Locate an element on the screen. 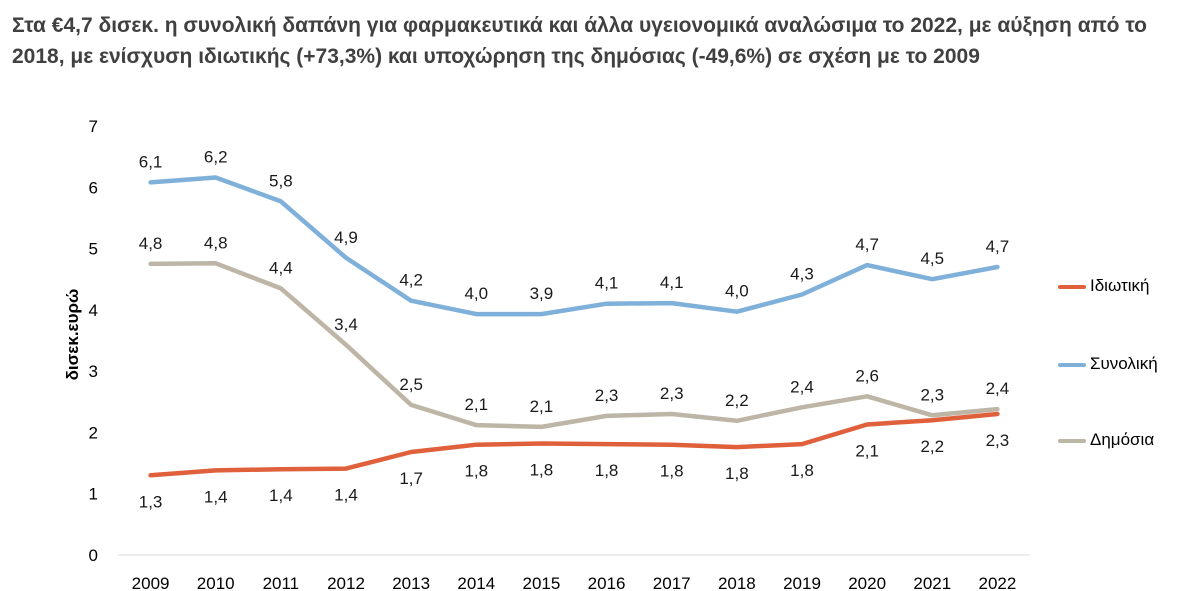 The height and width of the screenshot is (591, 1182). data-label-total: 4,2 is located at coordinates (411, 280).